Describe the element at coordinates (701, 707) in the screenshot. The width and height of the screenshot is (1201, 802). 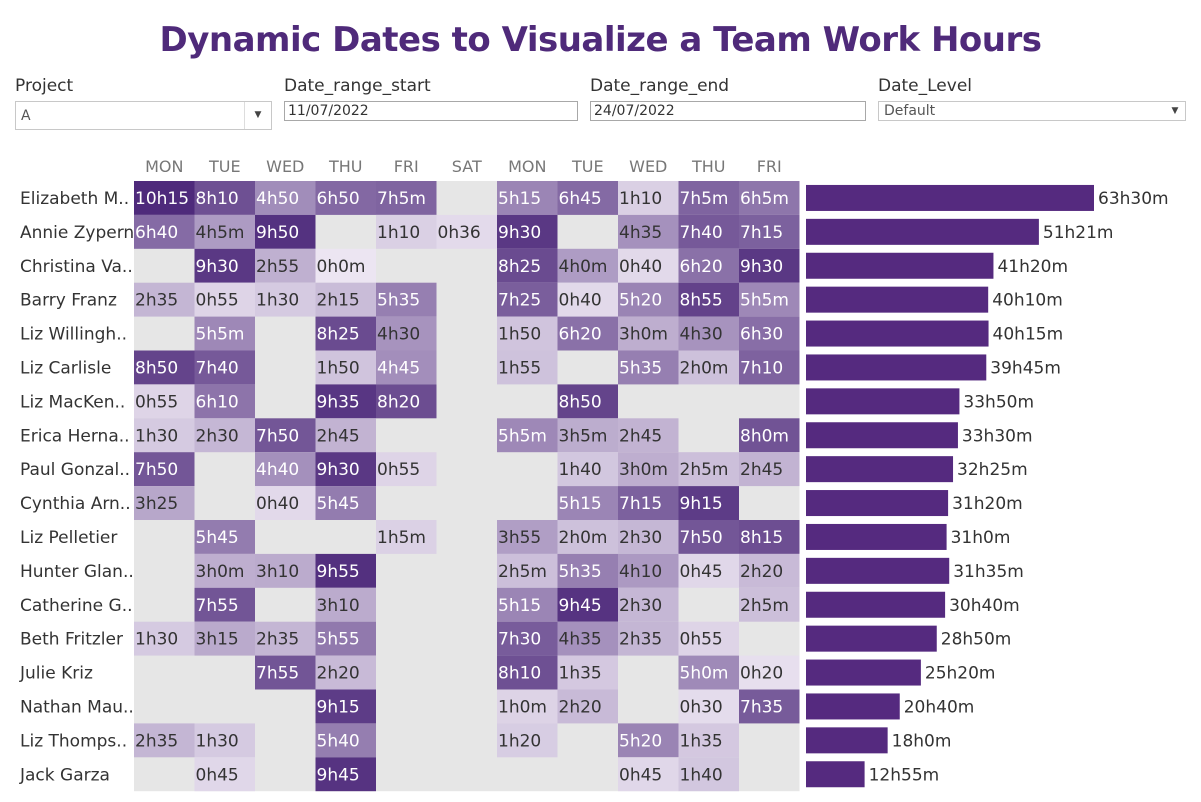
I see `cell-value-label: 0h30` at that location.